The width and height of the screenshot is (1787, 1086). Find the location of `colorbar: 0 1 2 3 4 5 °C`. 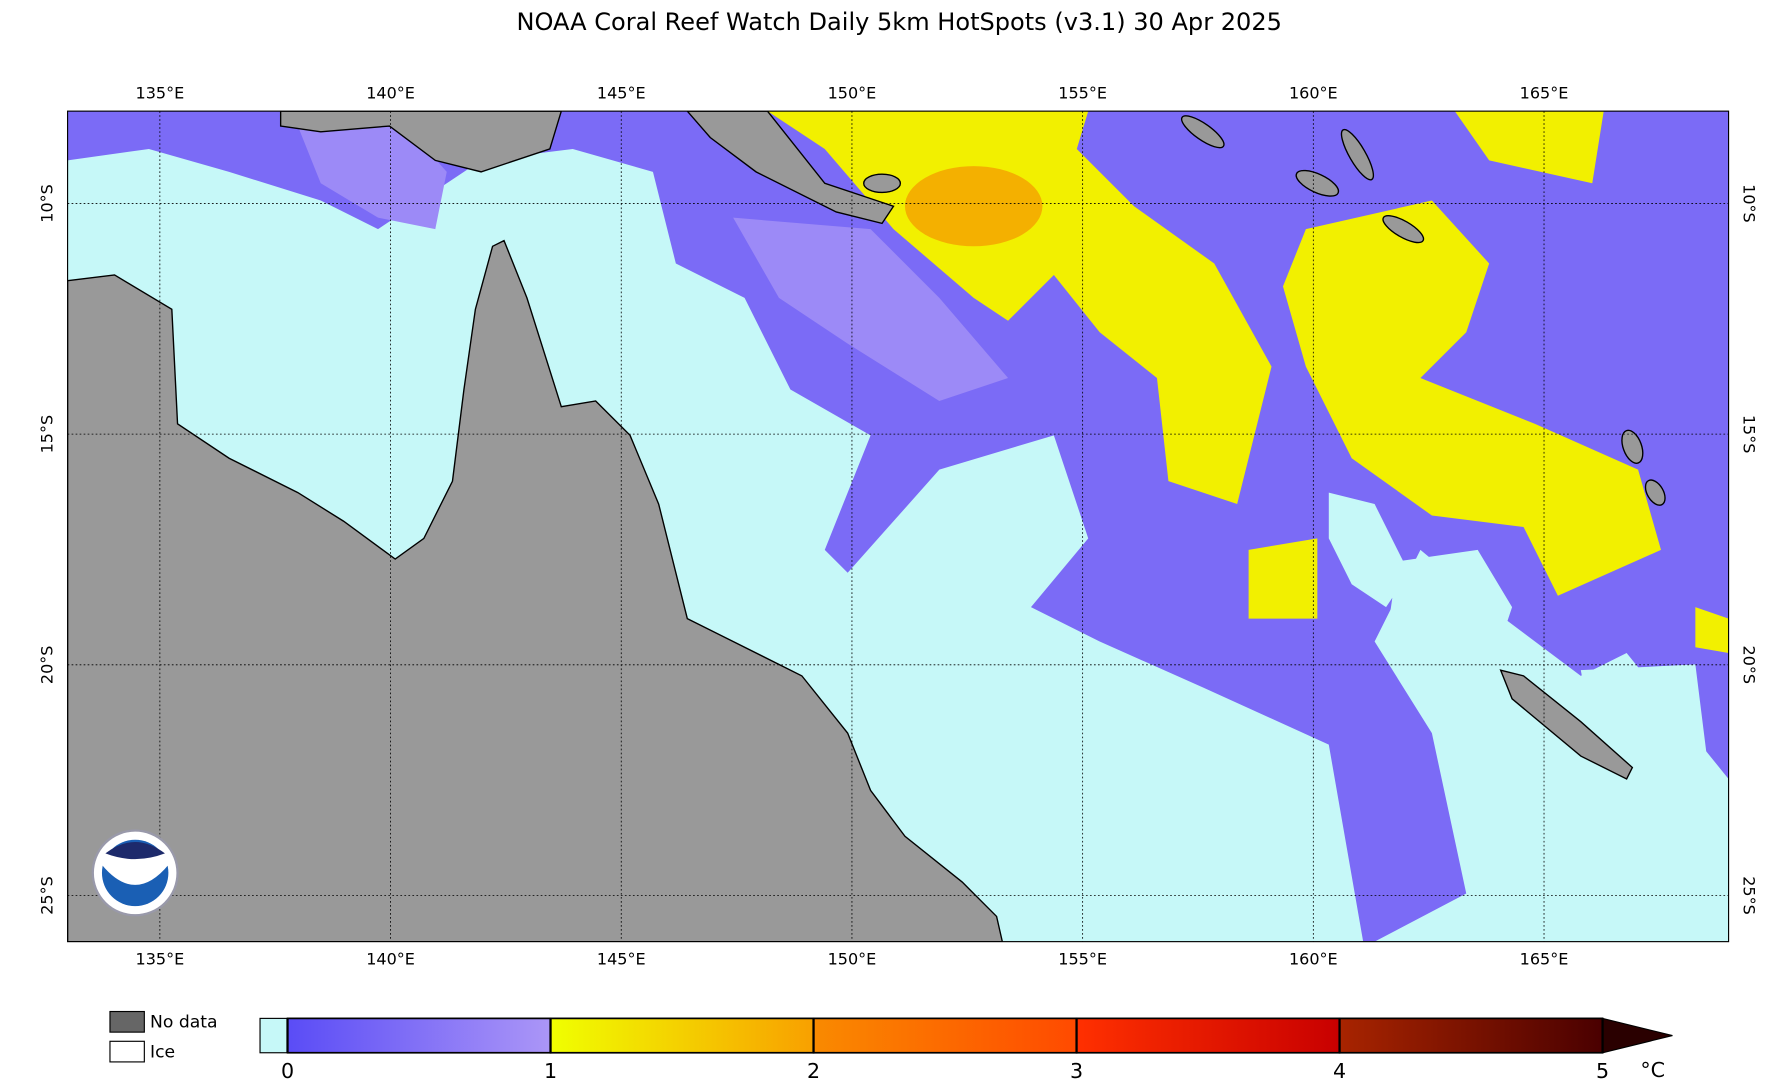

colorbar: 0 1 2 3 4 5 °C is located at coordinates (966, 1050).